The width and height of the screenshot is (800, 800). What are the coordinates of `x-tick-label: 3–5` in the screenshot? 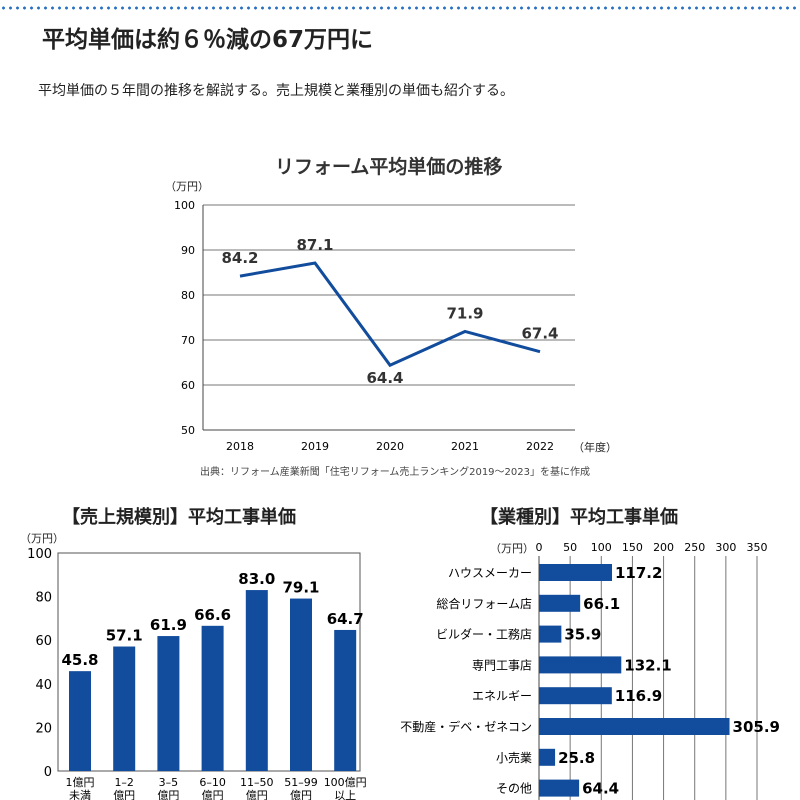 It's located at (169, 782).